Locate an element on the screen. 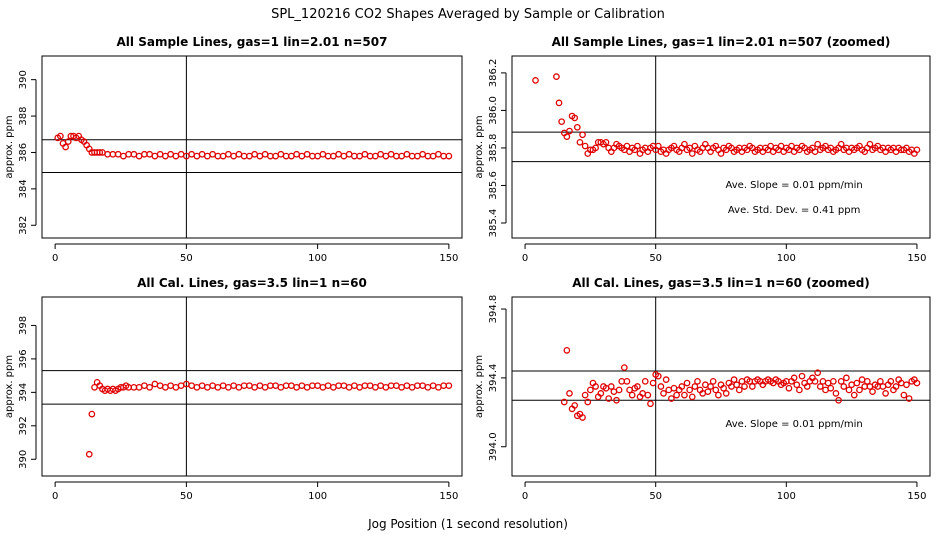  y-tick-label: 390 is located at coordinates (23, 79).